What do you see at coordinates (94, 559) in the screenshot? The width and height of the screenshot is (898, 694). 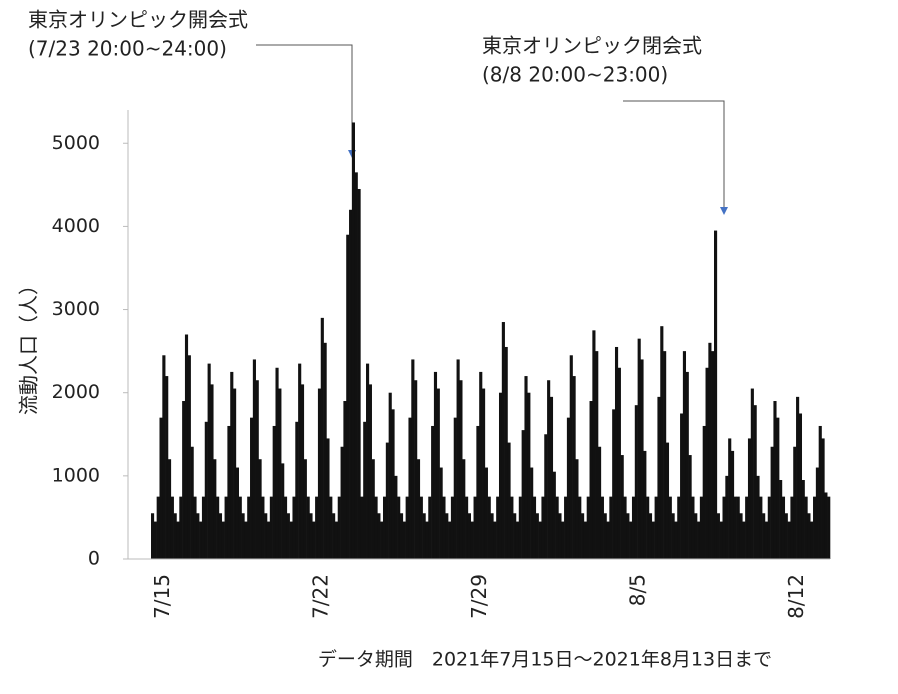 I see `y-tick-label: 0` at bounding box center [94, 559].